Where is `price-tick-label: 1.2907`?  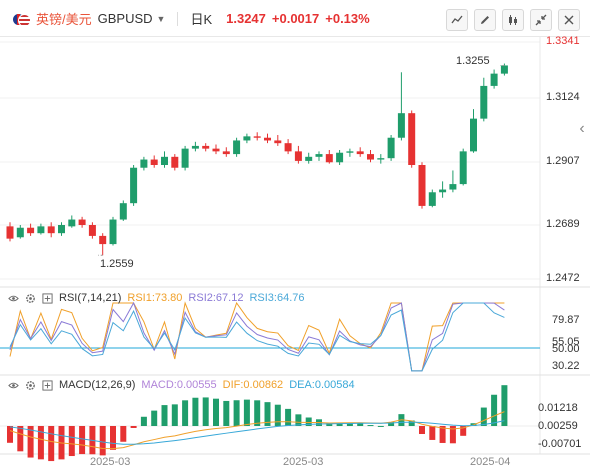 price-tick-label: 1.2907 is located at coordinates (563, 161).